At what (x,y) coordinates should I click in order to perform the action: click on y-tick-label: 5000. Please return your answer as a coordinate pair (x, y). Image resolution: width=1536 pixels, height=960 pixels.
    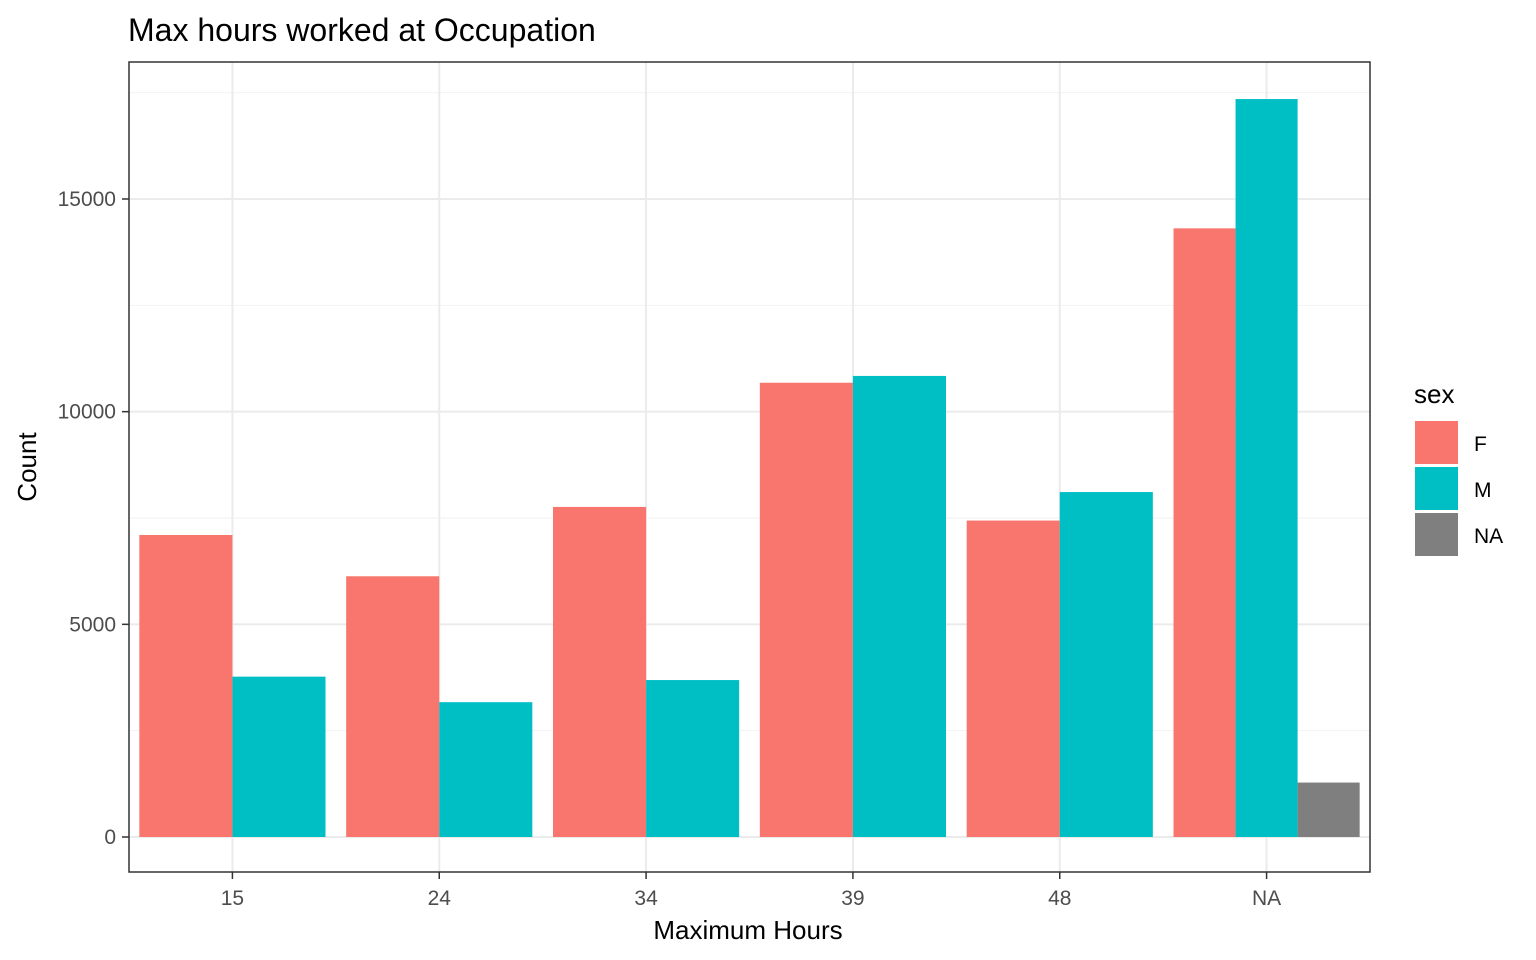
    Looking at the image, I should click on (92, 624).